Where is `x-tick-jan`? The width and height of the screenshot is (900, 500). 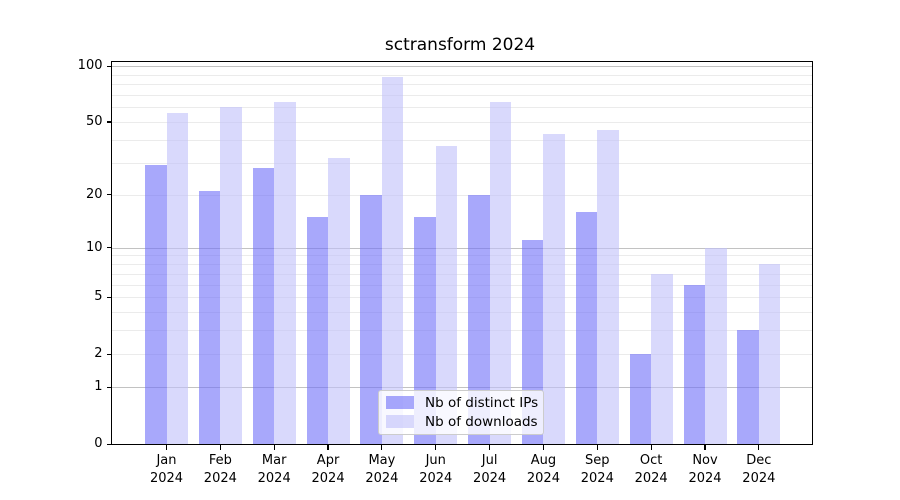 x-tick-jan is located at coordinates (166, 447).